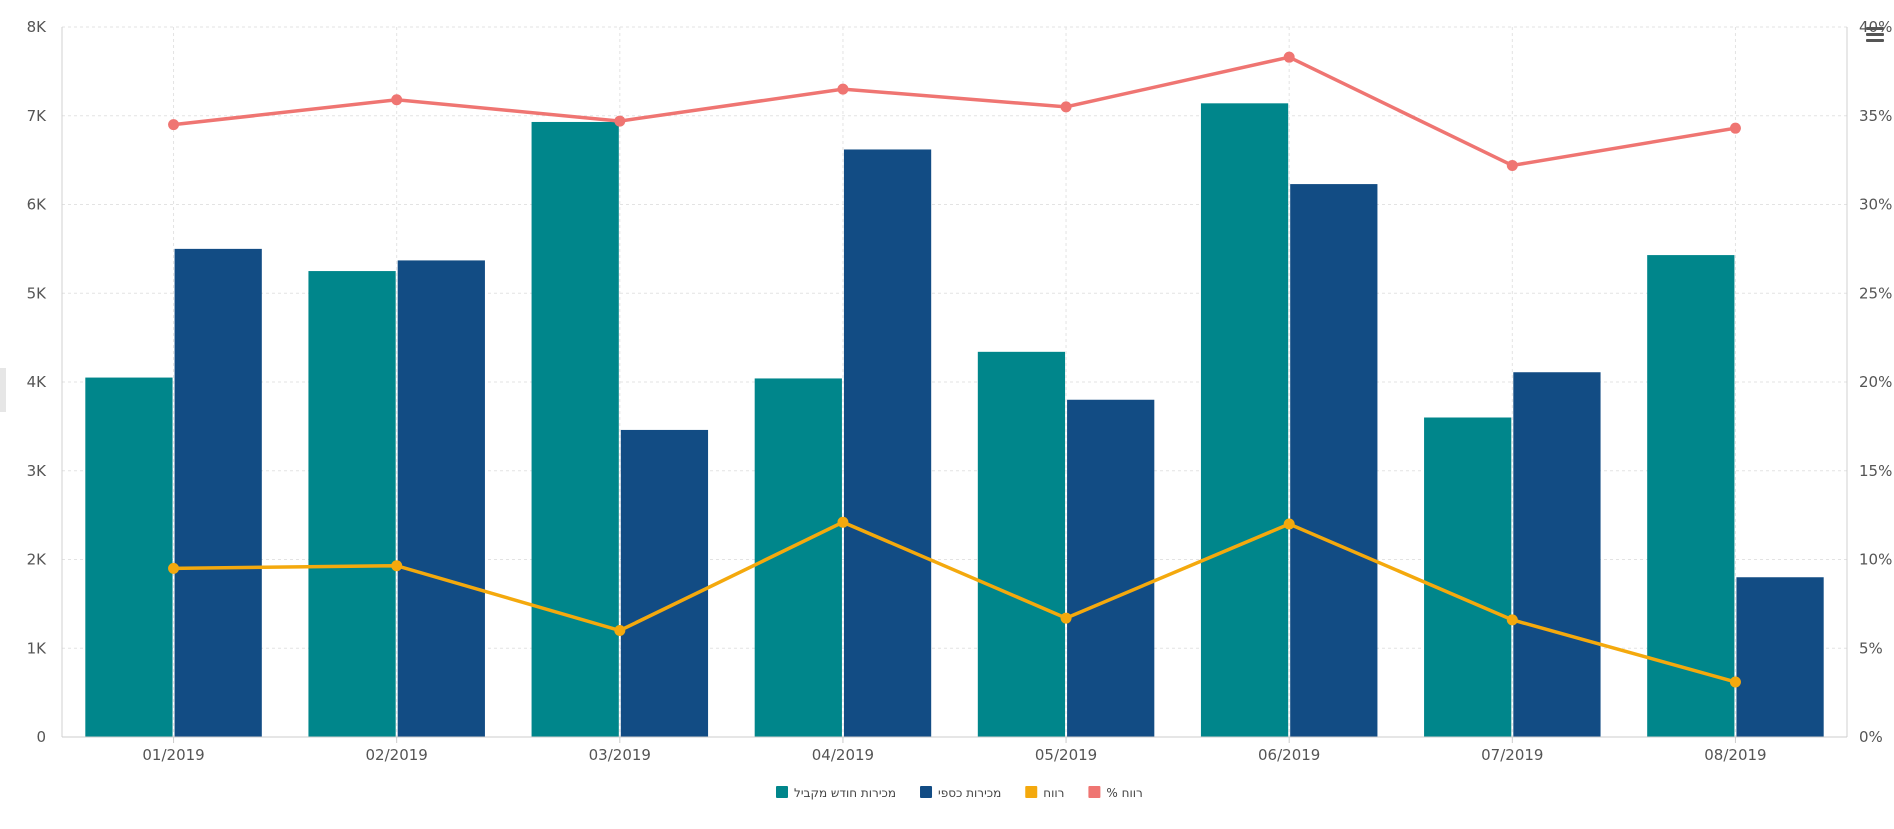  What do you see at coordinates (37, 382) in the screenshot?
I see `y-tick-label-left: 4K` at bounding box center [37, 382].